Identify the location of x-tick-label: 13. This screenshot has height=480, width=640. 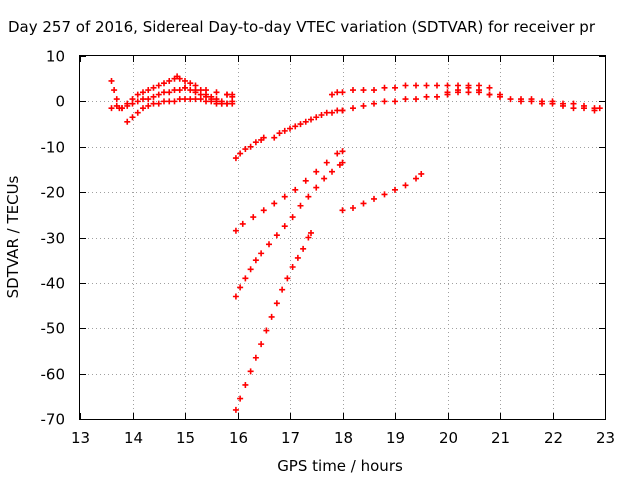
(80, 438).